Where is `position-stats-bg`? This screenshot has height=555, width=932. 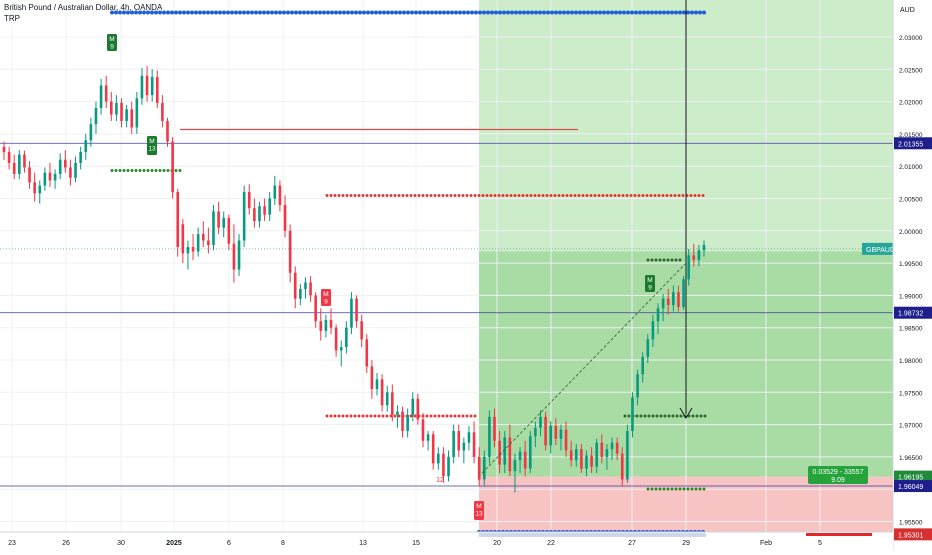 position-stats-bg is located at coordinates (838, 475).